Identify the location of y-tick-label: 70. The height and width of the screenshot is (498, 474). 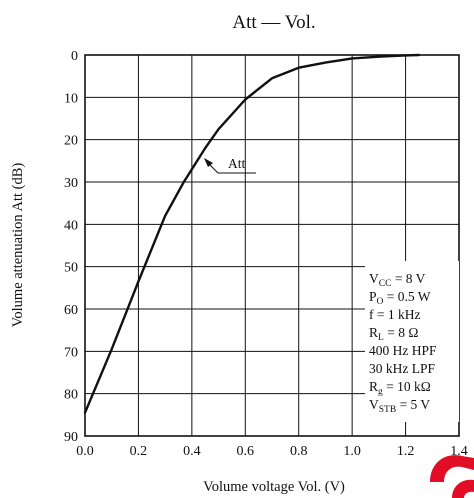
(71, 352).